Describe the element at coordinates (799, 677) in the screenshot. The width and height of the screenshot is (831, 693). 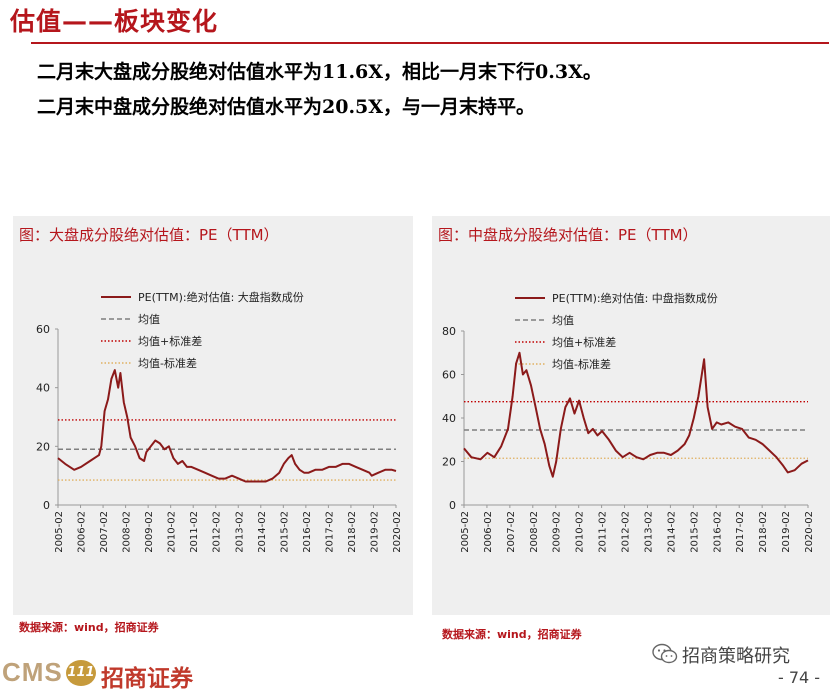
I see `page-number: - 74 -` at that location.